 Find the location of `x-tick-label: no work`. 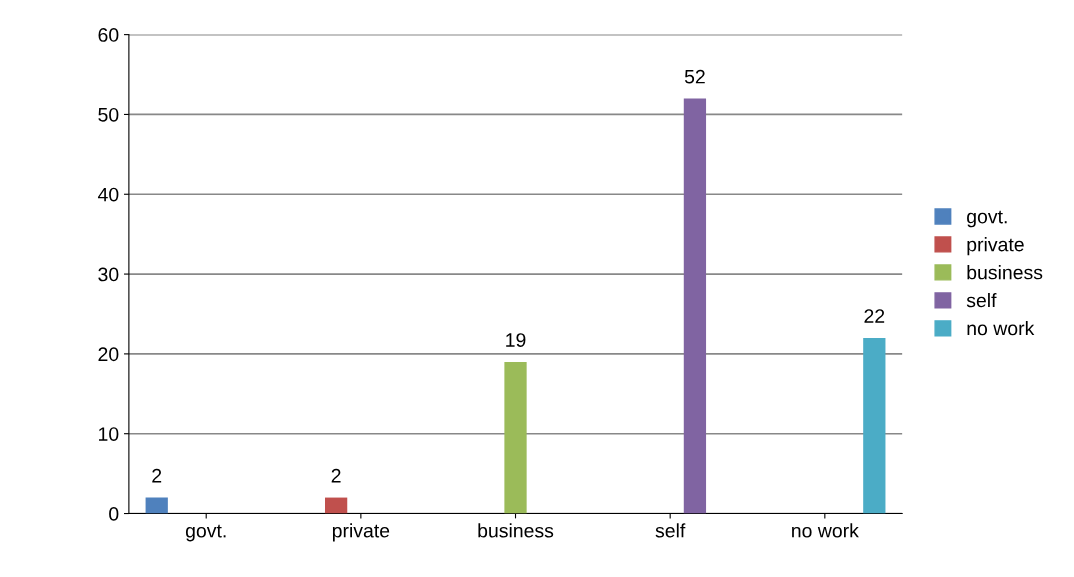

x-tick-label: no work is located at coordinates (825, 530).